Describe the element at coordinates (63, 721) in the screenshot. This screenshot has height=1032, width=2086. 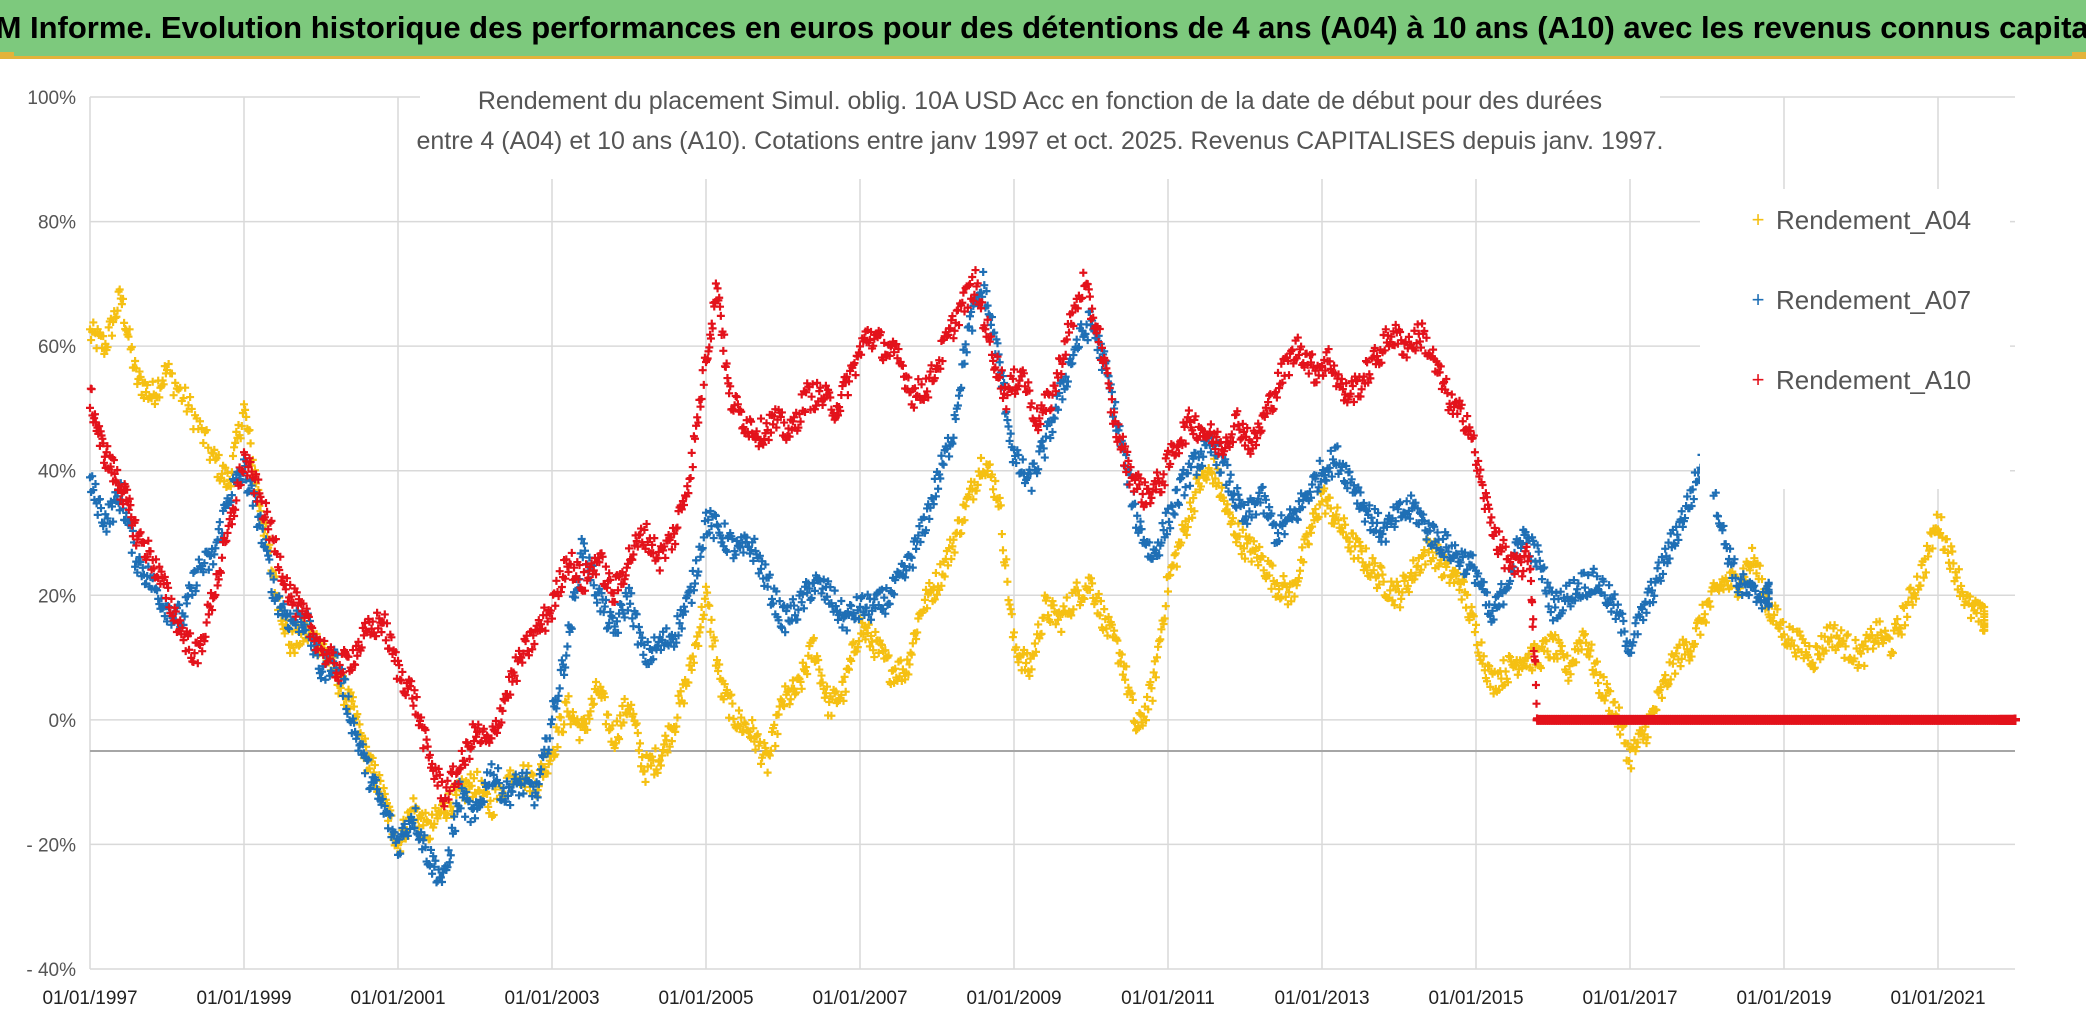
I see `y-tick-label: 0%` at that location.